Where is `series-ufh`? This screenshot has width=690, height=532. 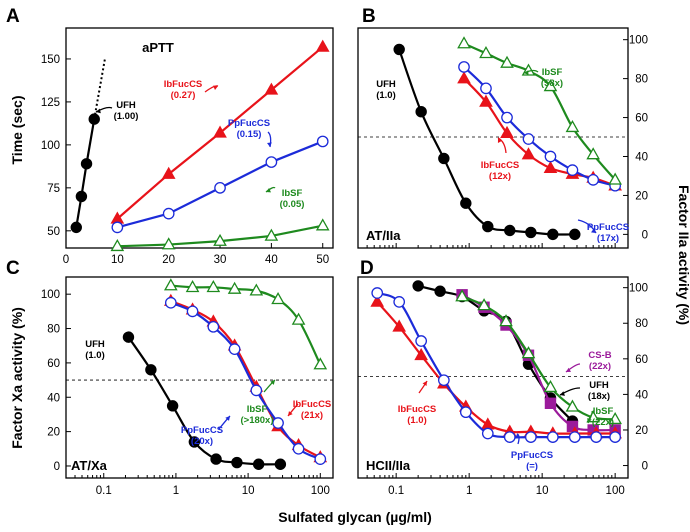 series-ufh is located at coordinates (88, 145).